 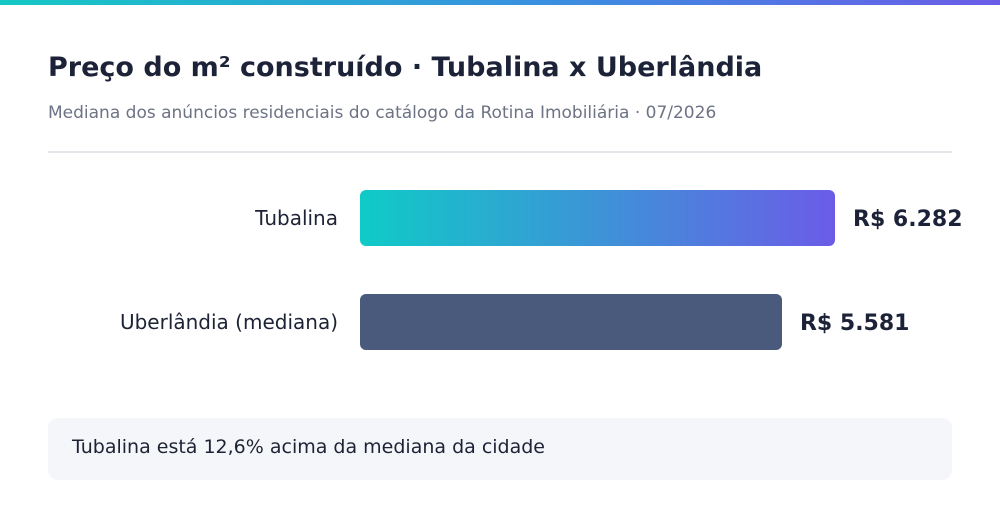 I want to click on value-label: R$ 5.581, so click(x=855, y=323).